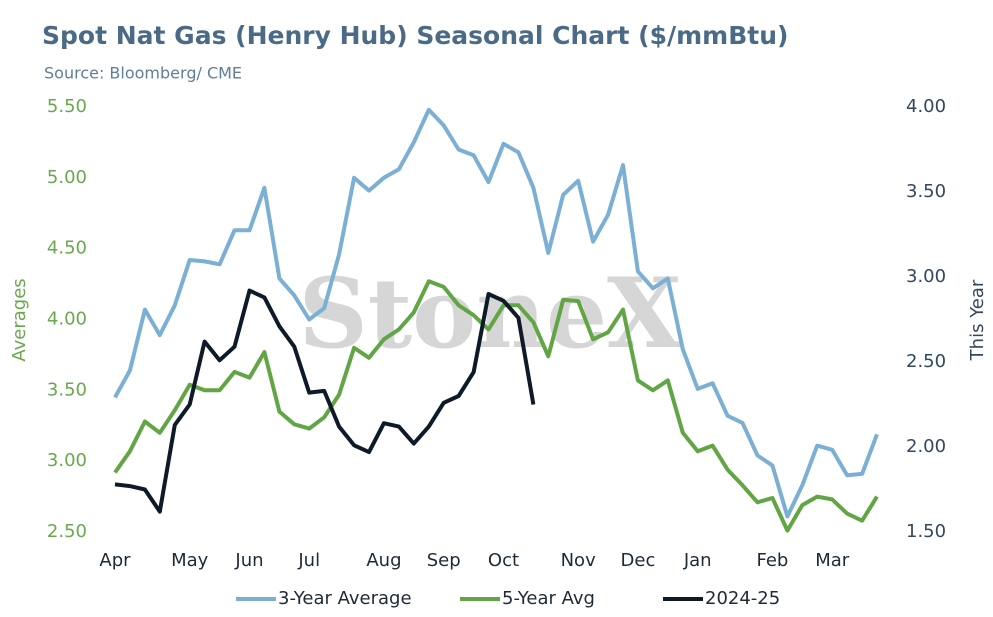 This screenshot has height=617, width=993. What do you see at coordinates (926, 106) in the screenshot?
I see `y2-tick-label: 4.00` at bounding box center [926, 106].